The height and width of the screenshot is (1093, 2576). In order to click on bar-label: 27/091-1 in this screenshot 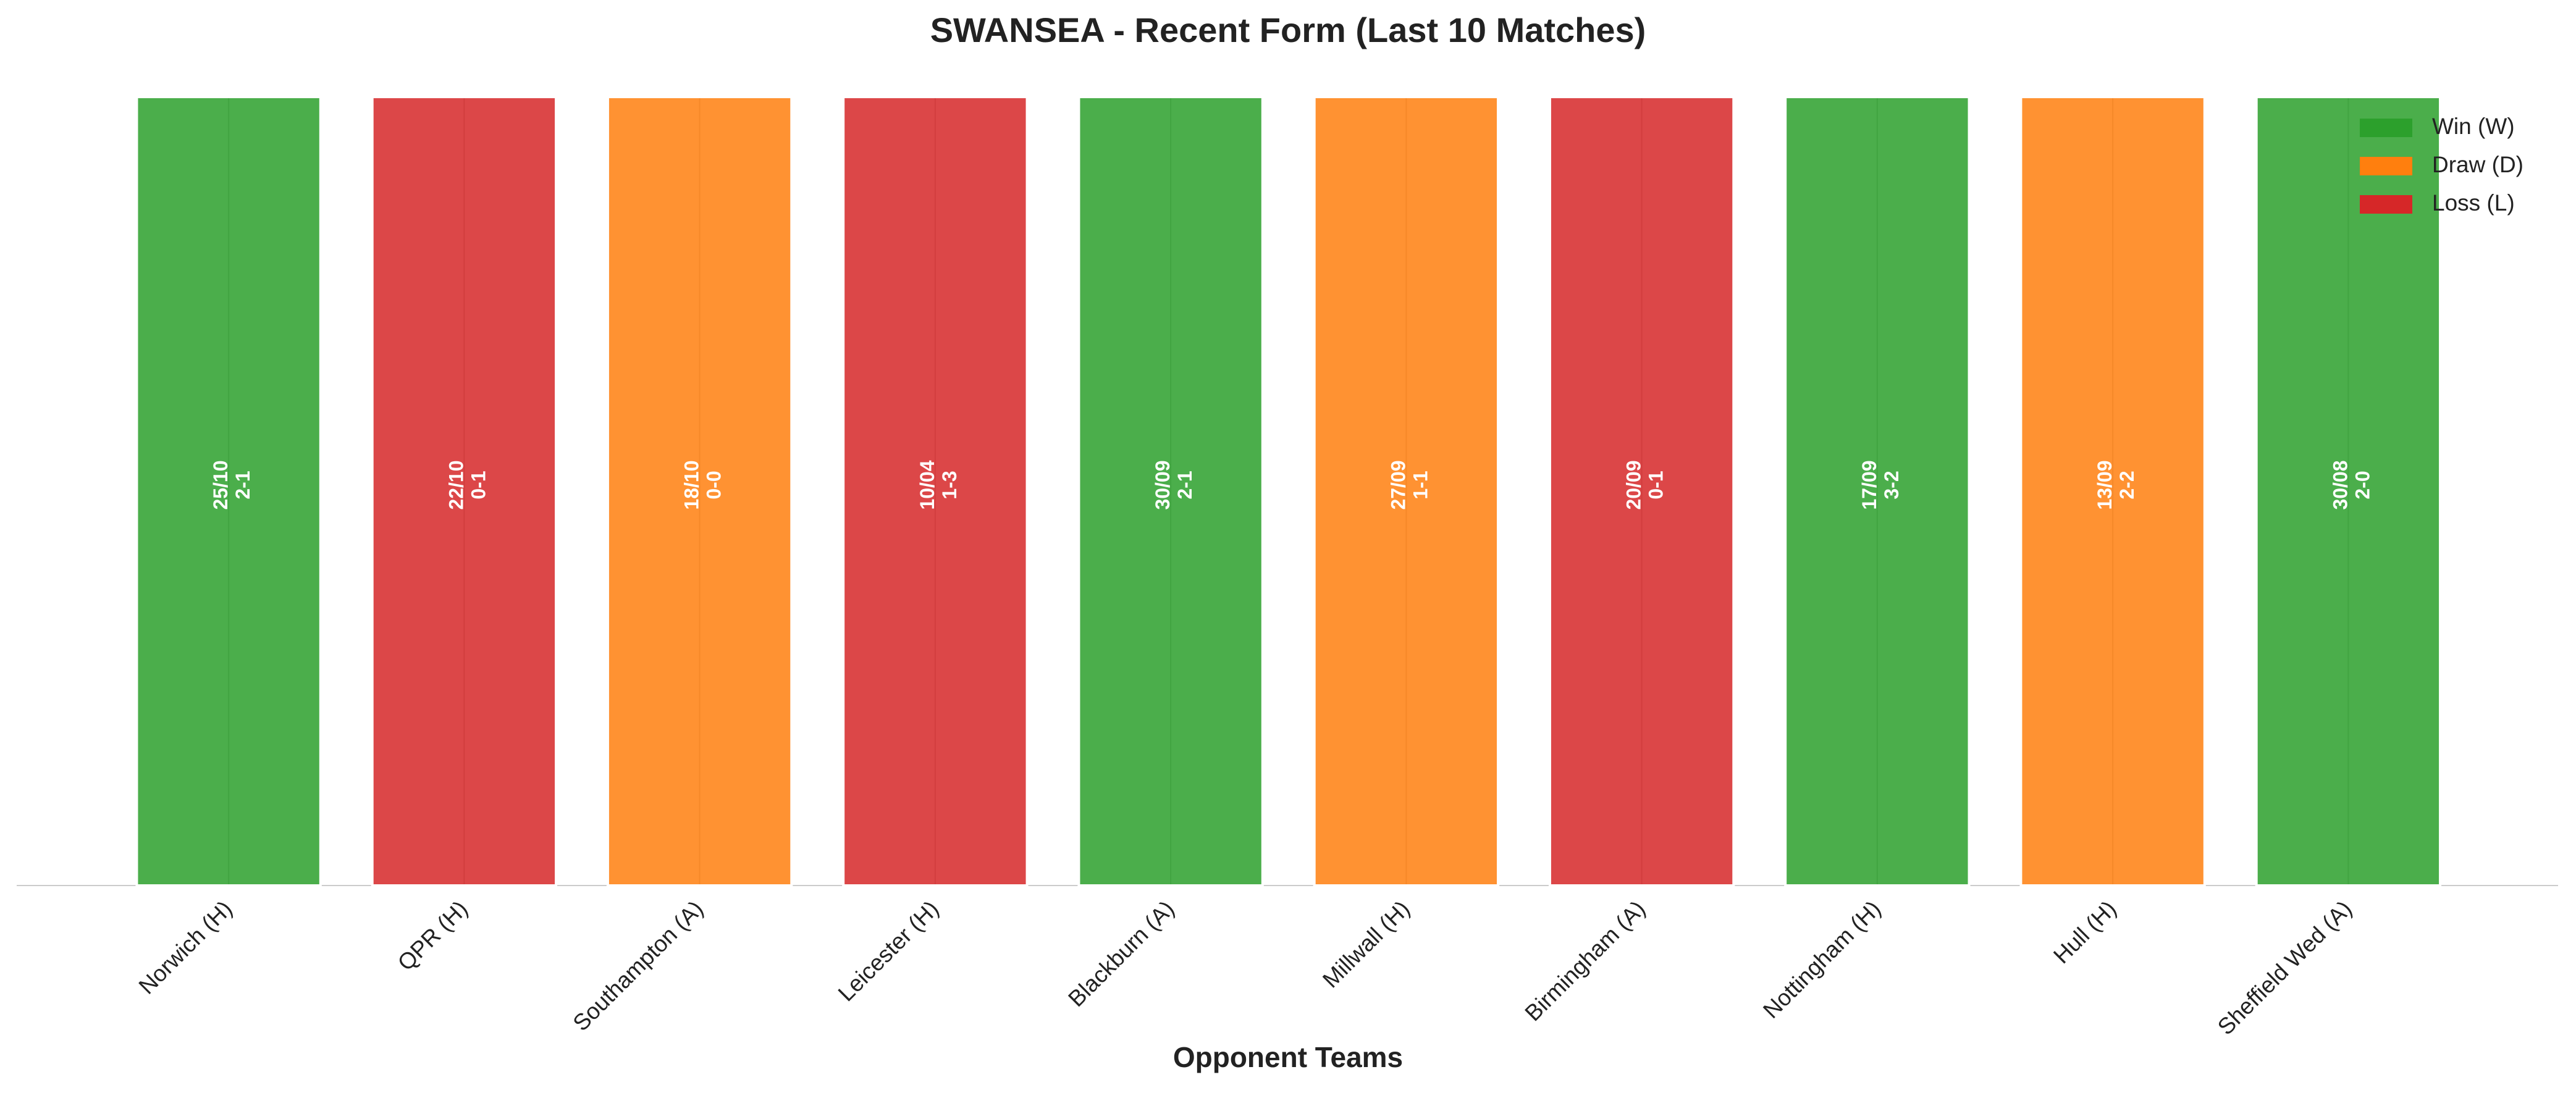, I will do `click(1409, 484)`.